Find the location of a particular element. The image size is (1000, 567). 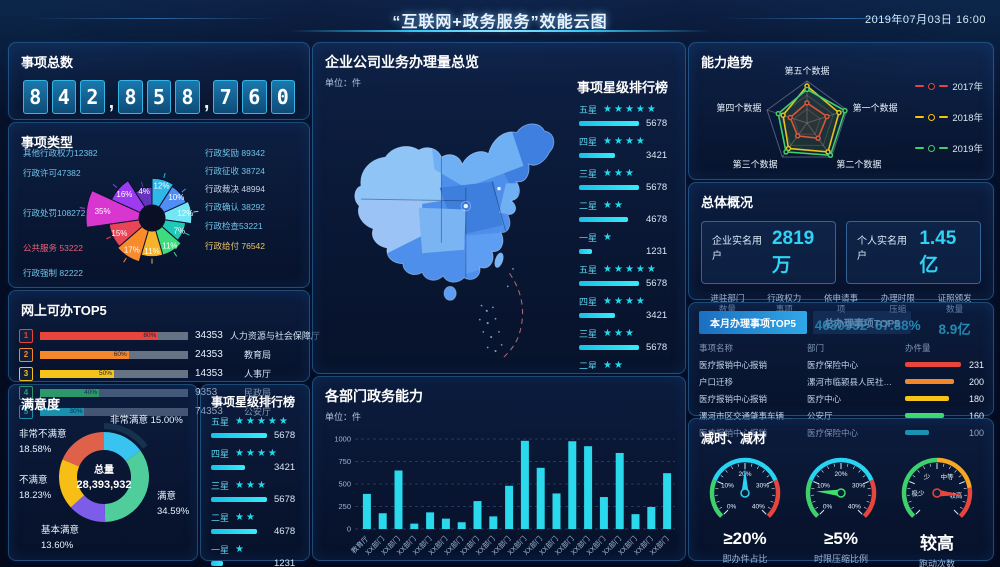

panel-online-title: 网上可办TOP5 is located at coordinates (64, 310).